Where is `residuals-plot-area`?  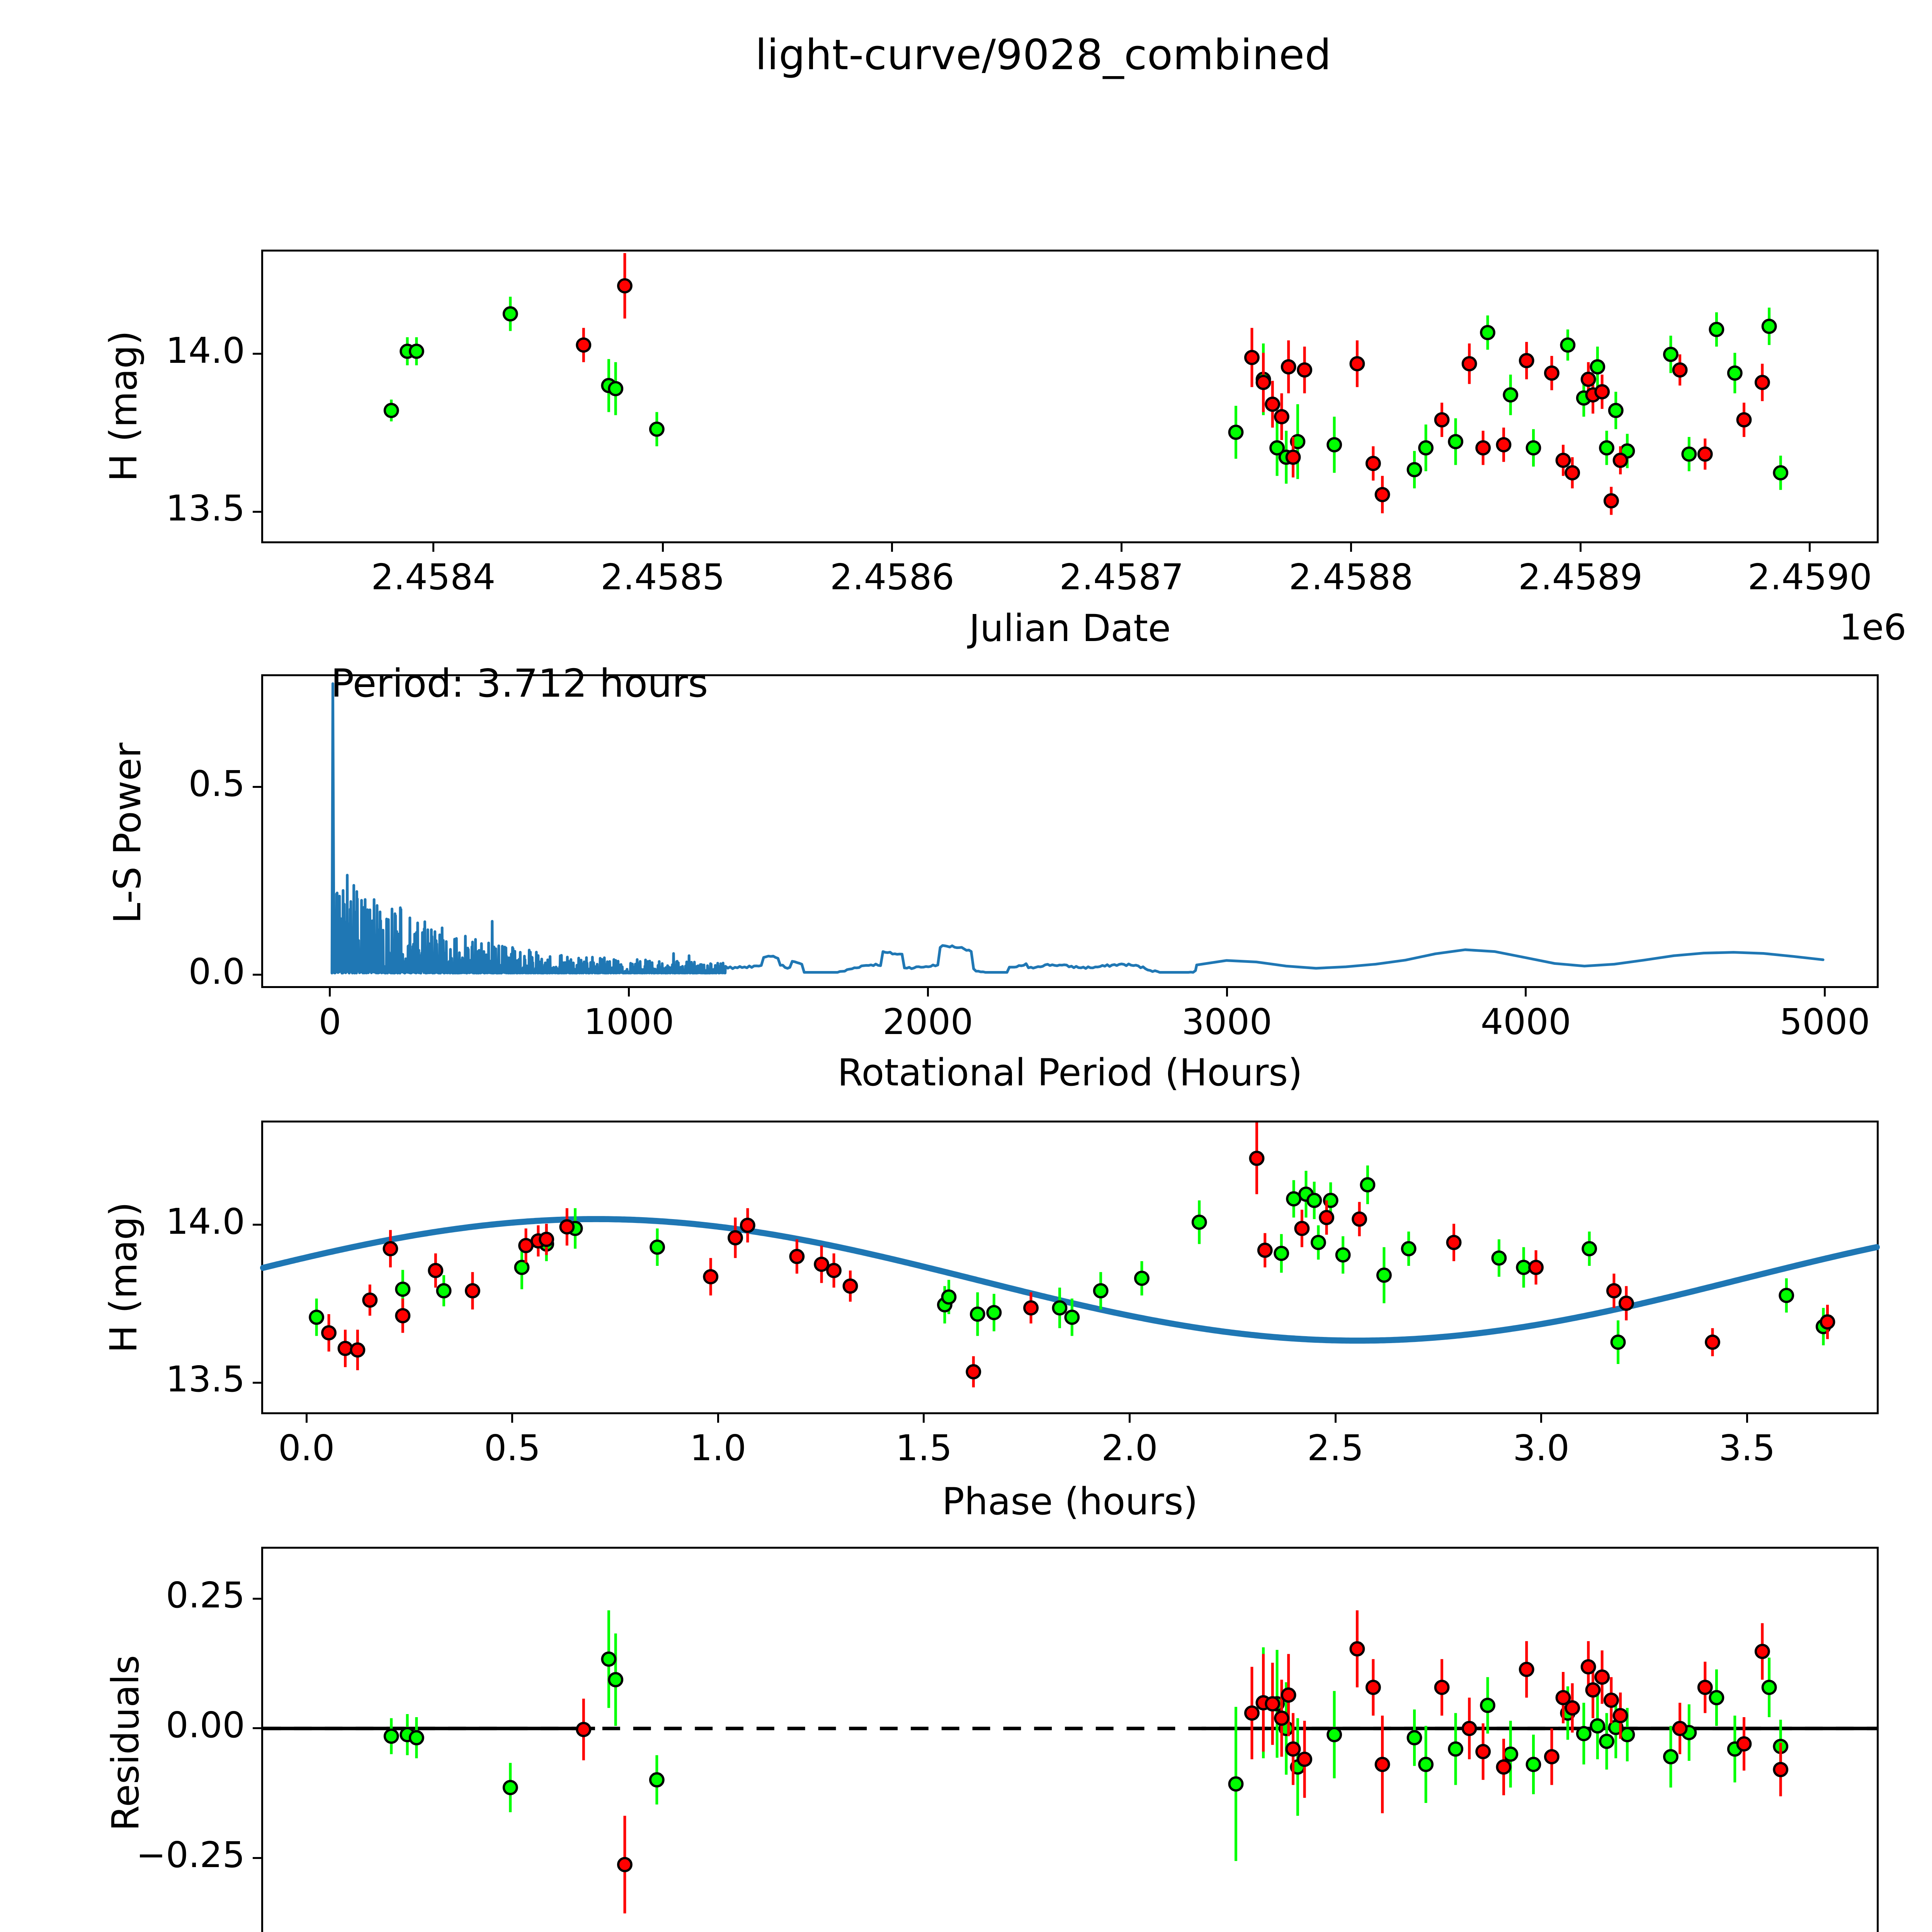 residuals-plot-area is located at coordinates (1070, 1761).